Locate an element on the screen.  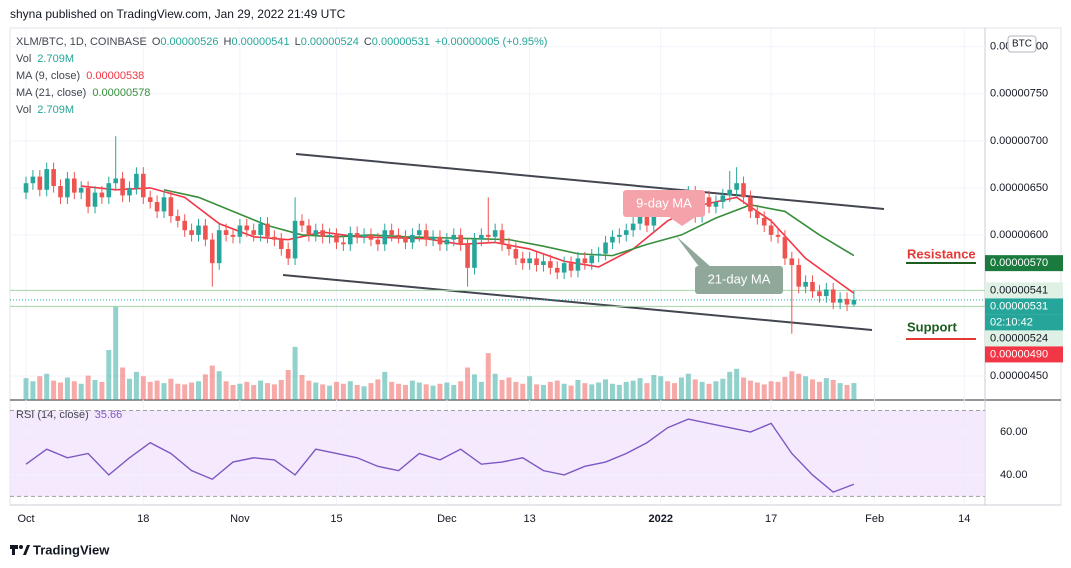
y-tick-label: 0.00000700 is located at coordinates (1019, 141).